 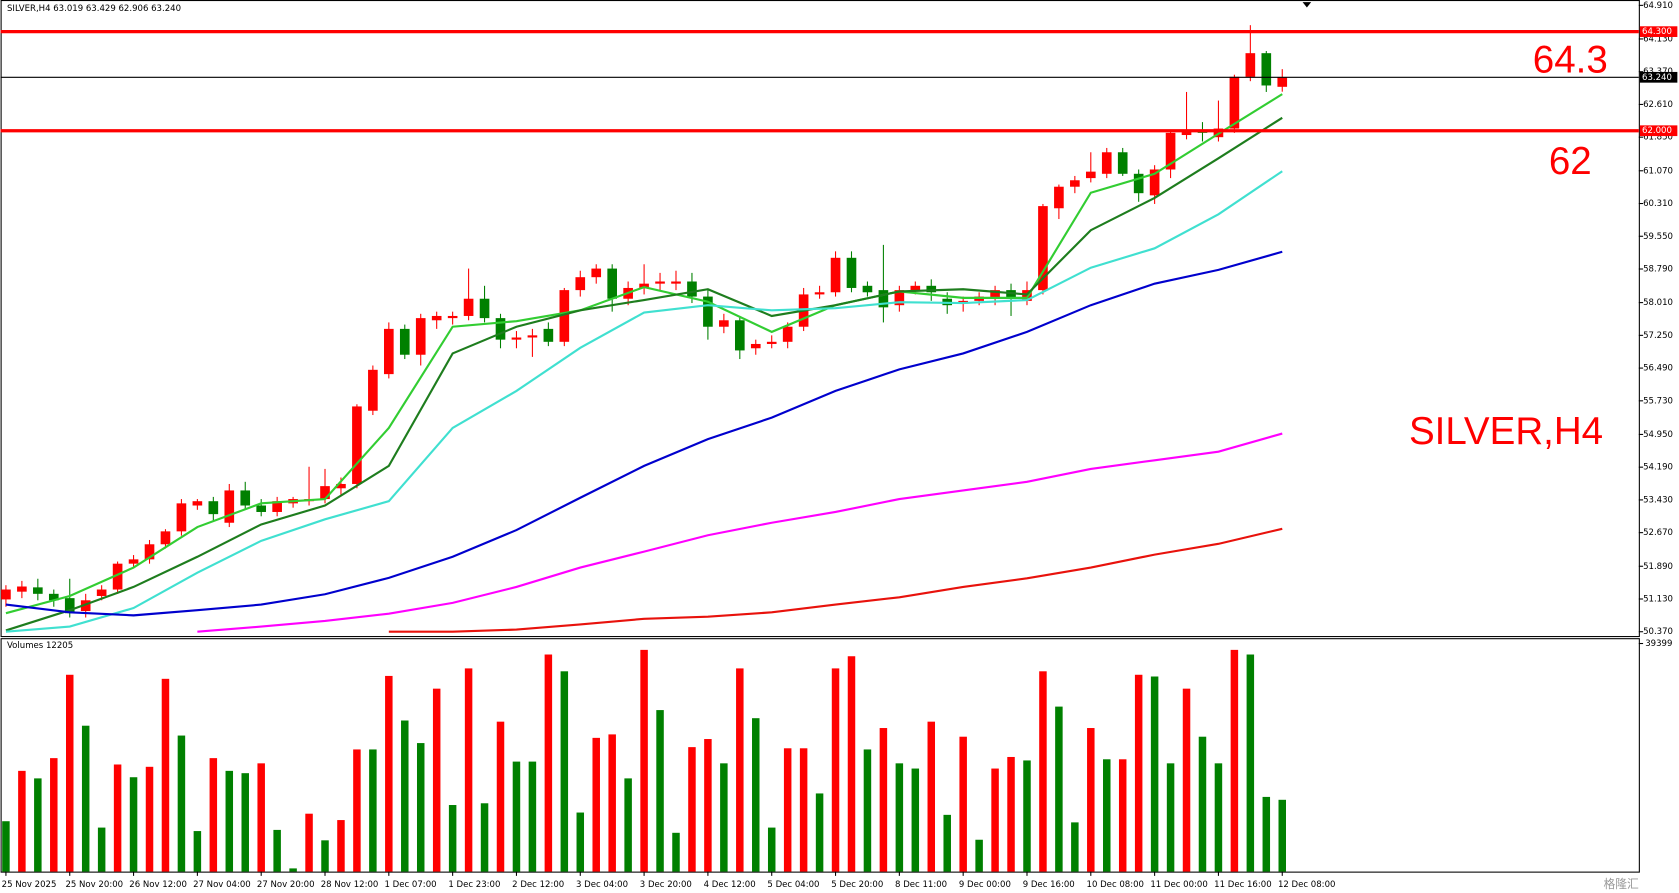 What do you see at coordinates (602, 885) in the screenshot?
I see `x-tick-label: 3 Dec 04:00` at bounding box center [602, 885].